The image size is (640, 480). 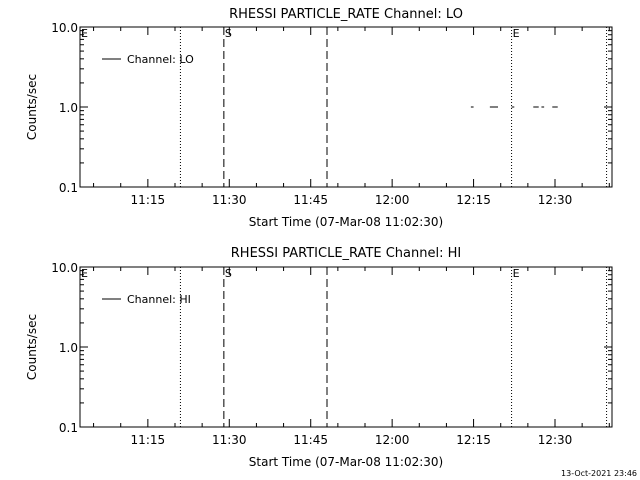 What do you see at coordinates (64, 268) in the screenshot?
I see `panel-2-y-tick-label: 10.0` at bounding box center [64, 268].